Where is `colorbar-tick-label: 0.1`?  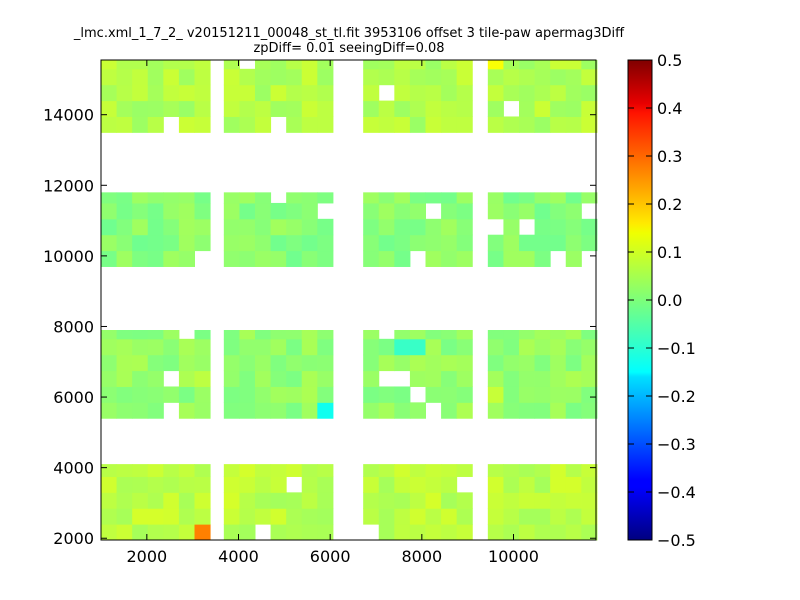 colorbar-tick-label: 0.1 is located at coordinates (669, 252).